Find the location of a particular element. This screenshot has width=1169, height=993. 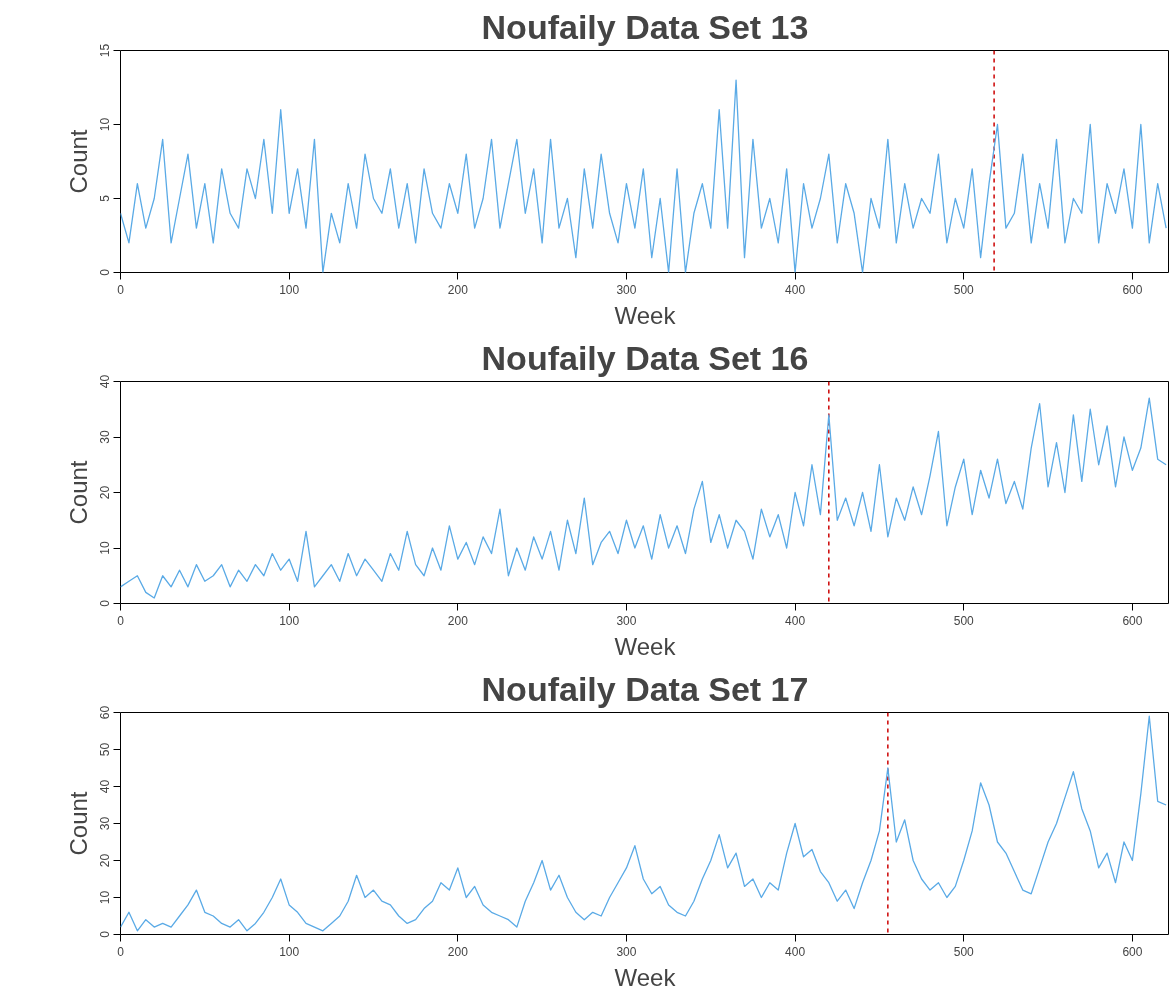

chart-title: Noufaily Data Set 17 is located at coordinates (645, 688).